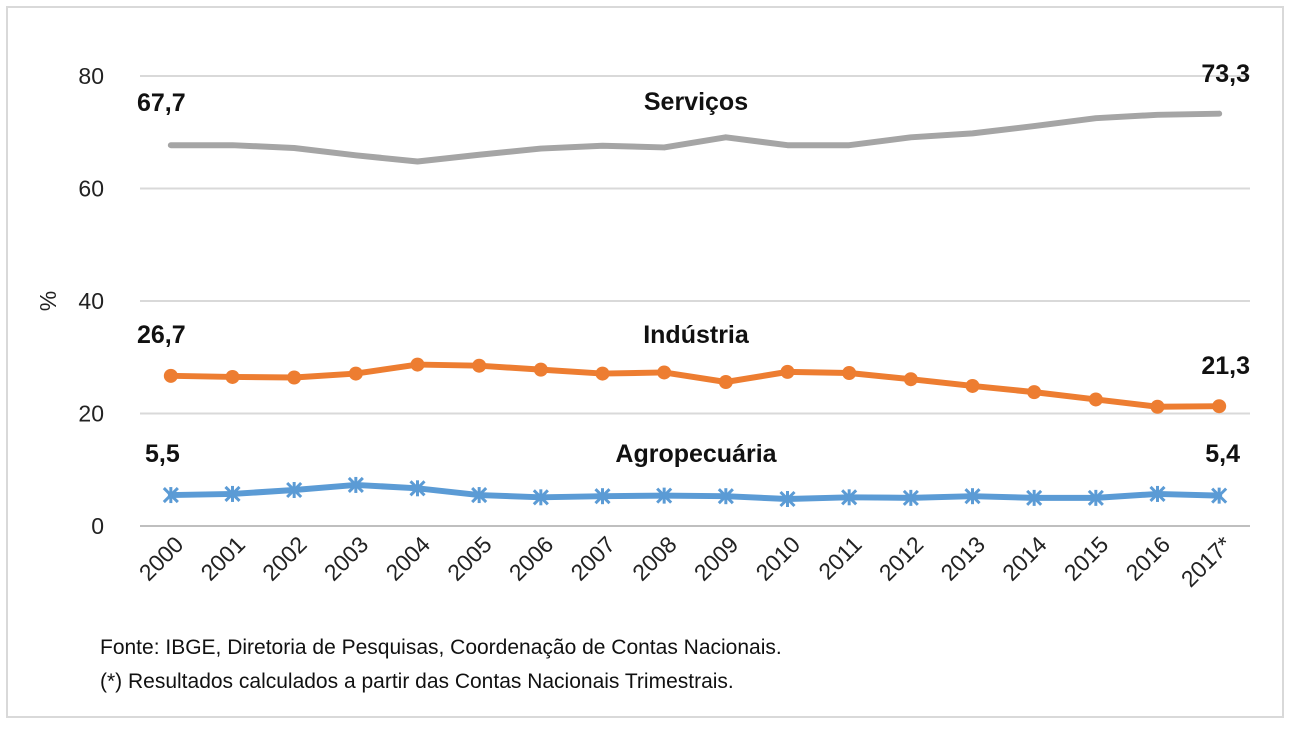 The image size is (1294, 729). What do you see at coordinates (962, 558) in the screenshot?
I see `x-tick-label: 2013` at bounding box center [962, 558].